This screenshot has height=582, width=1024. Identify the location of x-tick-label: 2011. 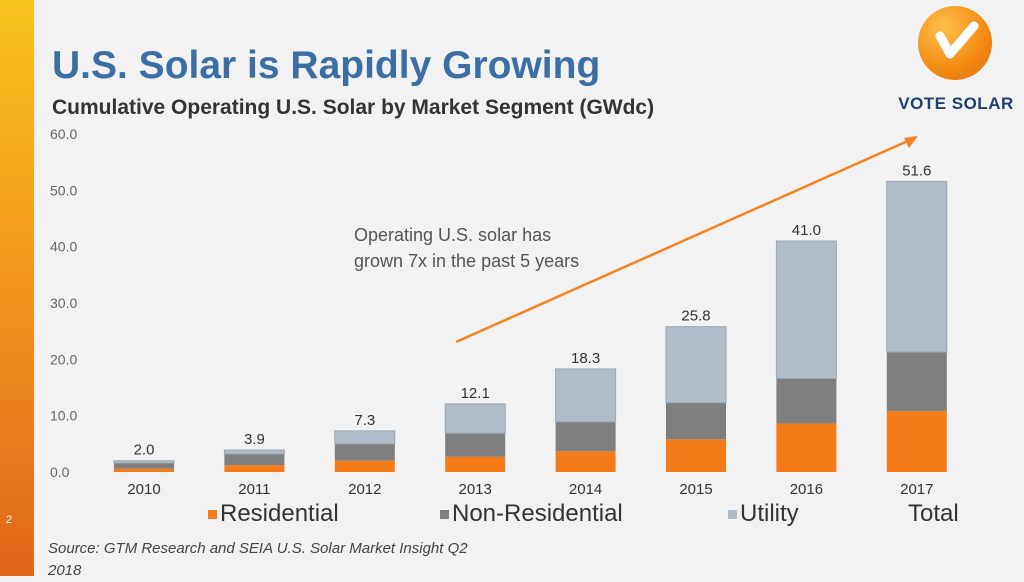
(254, 489).